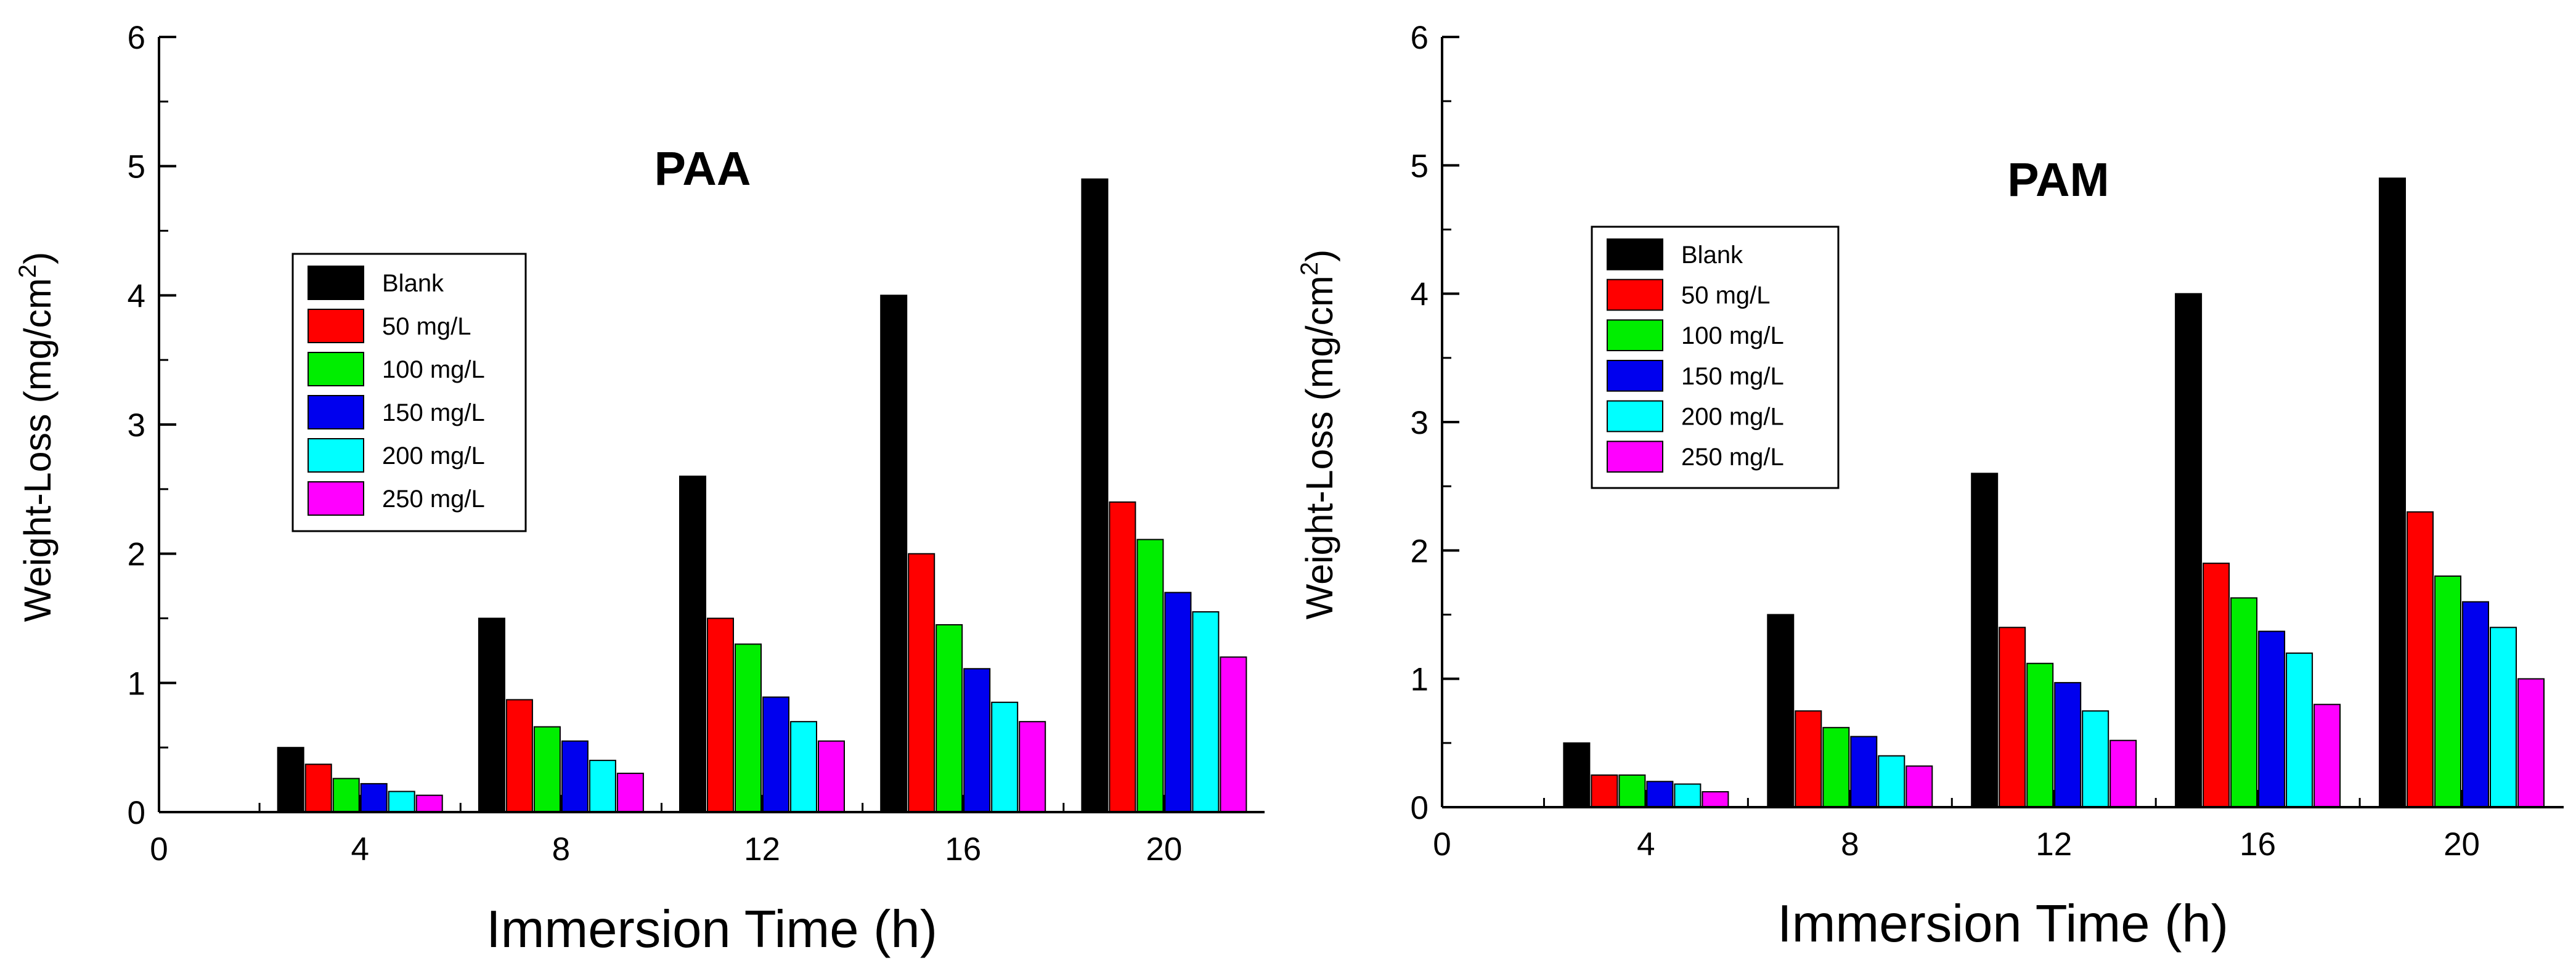 Image resolution: width=2576 pixels, height=976 pixels. Describe the element at coordinates (702, 168) in the screenshot. I see `chart-title: PAA` at that location.